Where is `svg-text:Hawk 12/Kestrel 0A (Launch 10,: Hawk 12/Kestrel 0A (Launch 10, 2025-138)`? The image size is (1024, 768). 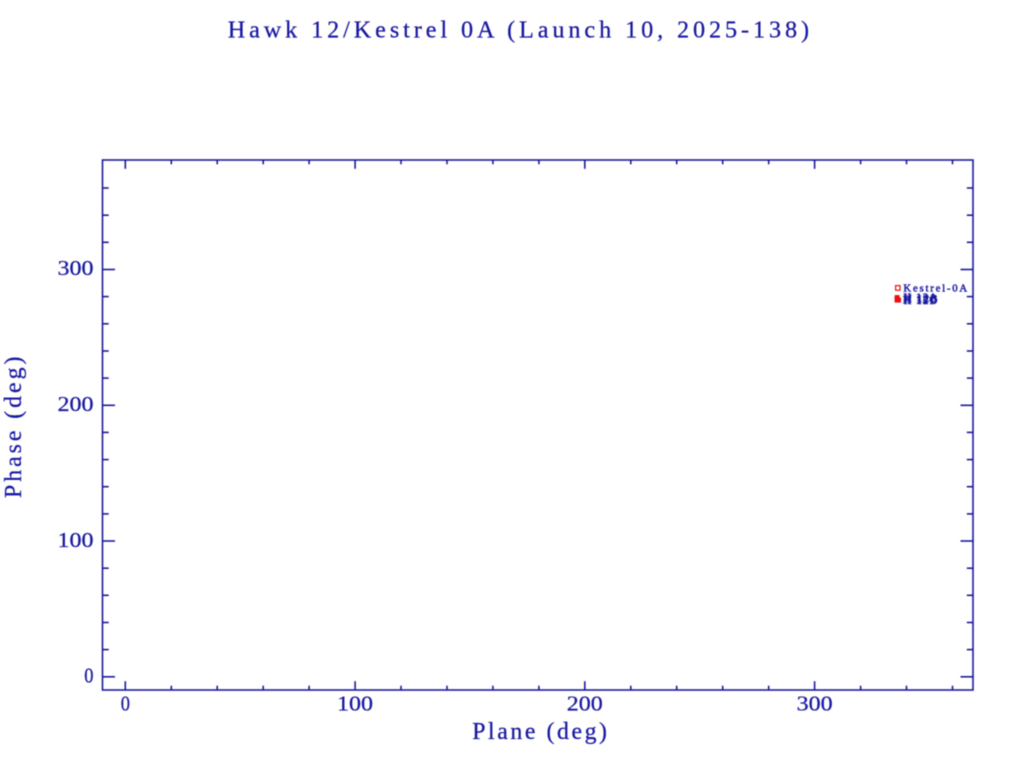 svg-text:Hawk 12/Kestrel 0A (Launch 10,: Hawk 12/Kestrel 0A (Launch 10, 2025-138) is located at coordinates (518, 30).